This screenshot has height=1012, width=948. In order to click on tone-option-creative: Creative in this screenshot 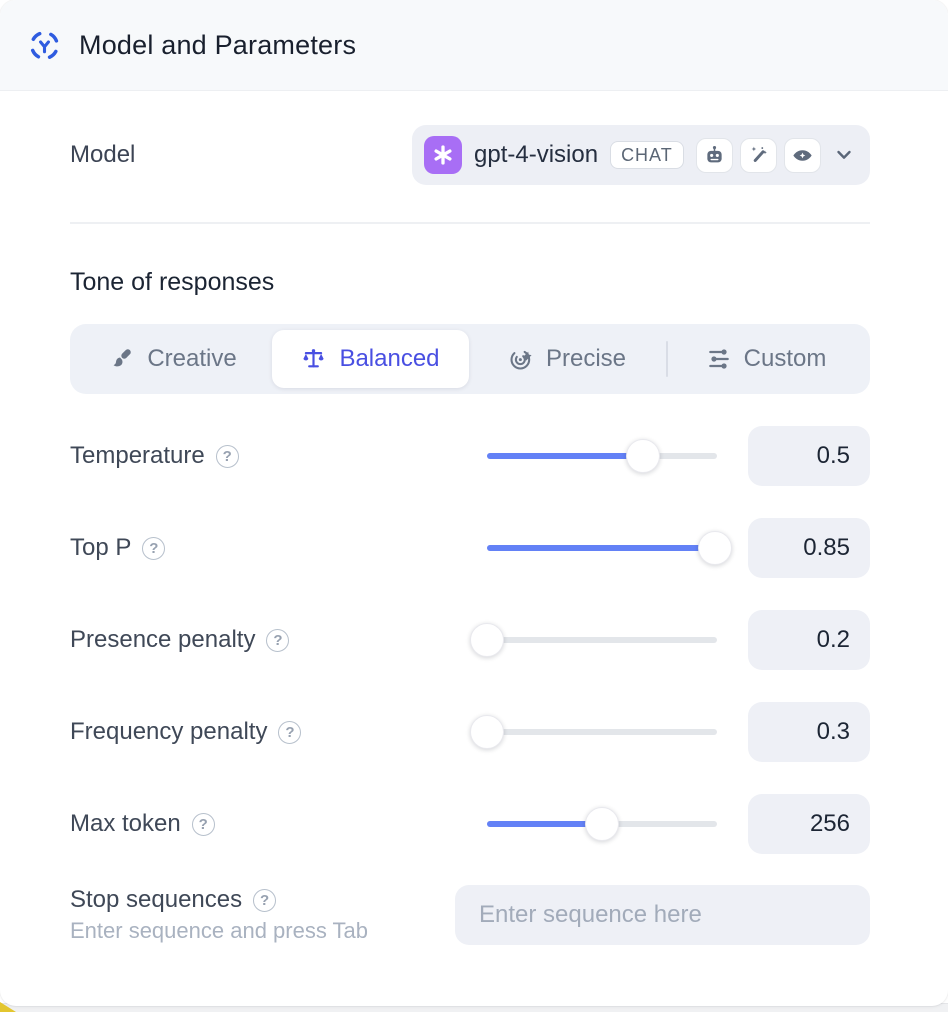, I will do `click(173, 359)`.